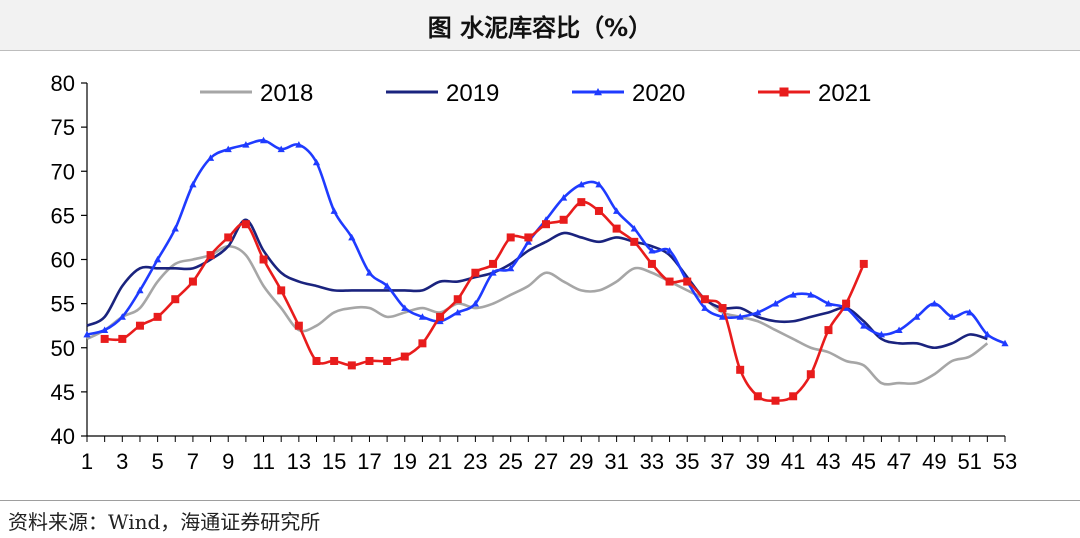 The height and width of the screenshot is (538, 1080). What do you see at coordinates (440, 461) in the screenshot?
I see `x-tick-label: 21` at bounding box center [440, 461].